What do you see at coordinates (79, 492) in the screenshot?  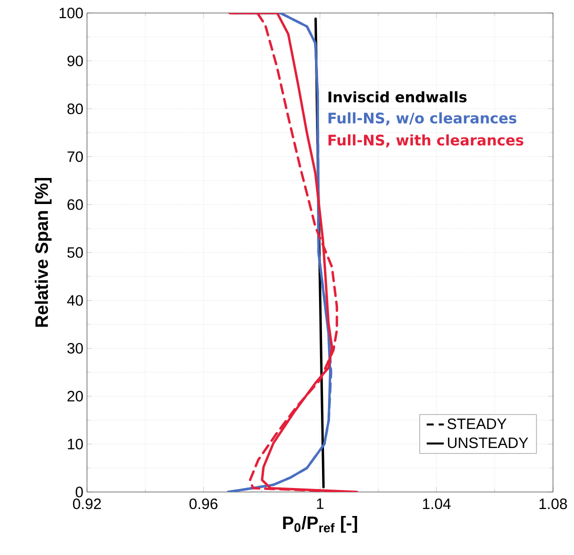 I see `y-tick-label: 0` at bounding box center [79, 492].